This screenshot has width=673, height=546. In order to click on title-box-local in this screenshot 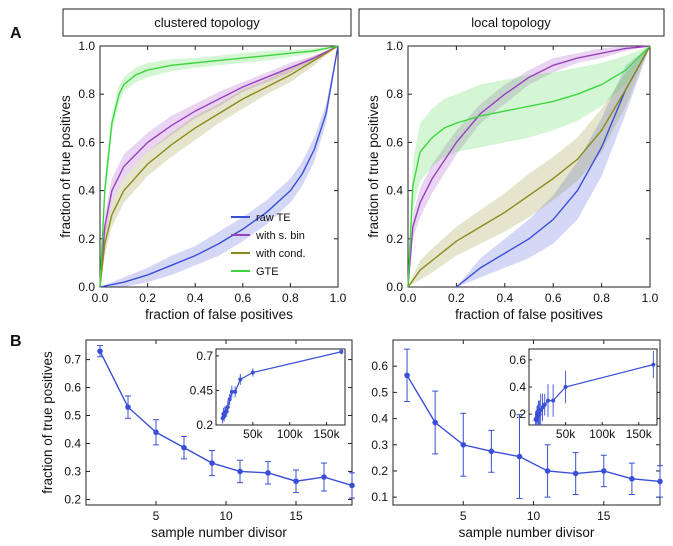, I will do `click(511, 22)`.